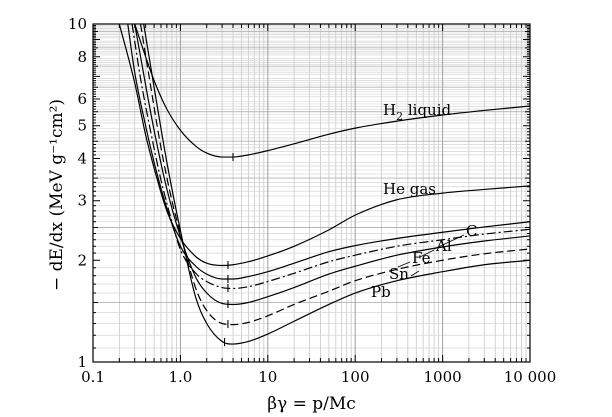  I want to click on series-label-fe: Fe, so click(421, 258).